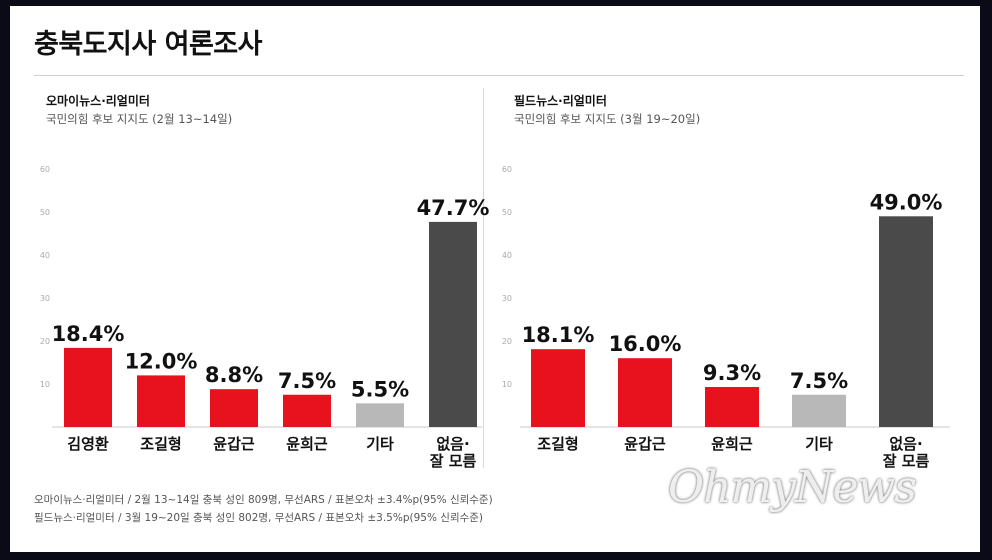  Describe the element at coordinates (906, 202) in the screenshot. I see `data-label: 49.0%` at that location.